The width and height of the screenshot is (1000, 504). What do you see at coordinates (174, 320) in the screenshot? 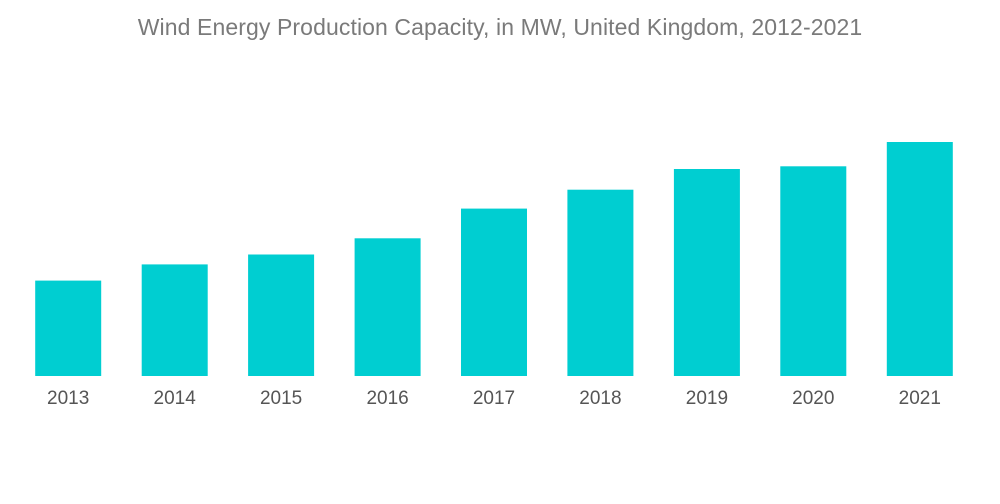
I see `bar-2014` at bounding box center [174, 320].